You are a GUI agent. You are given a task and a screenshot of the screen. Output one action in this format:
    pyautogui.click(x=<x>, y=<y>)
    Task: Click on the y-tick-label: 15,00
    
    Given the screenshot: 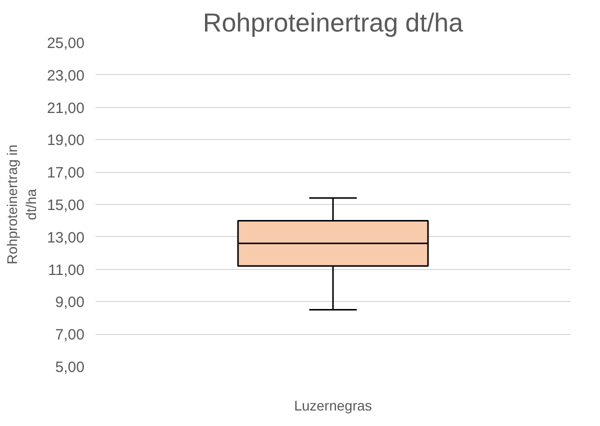 What is the action you would take?
    pyautogui.click(x=65, y=205)
    